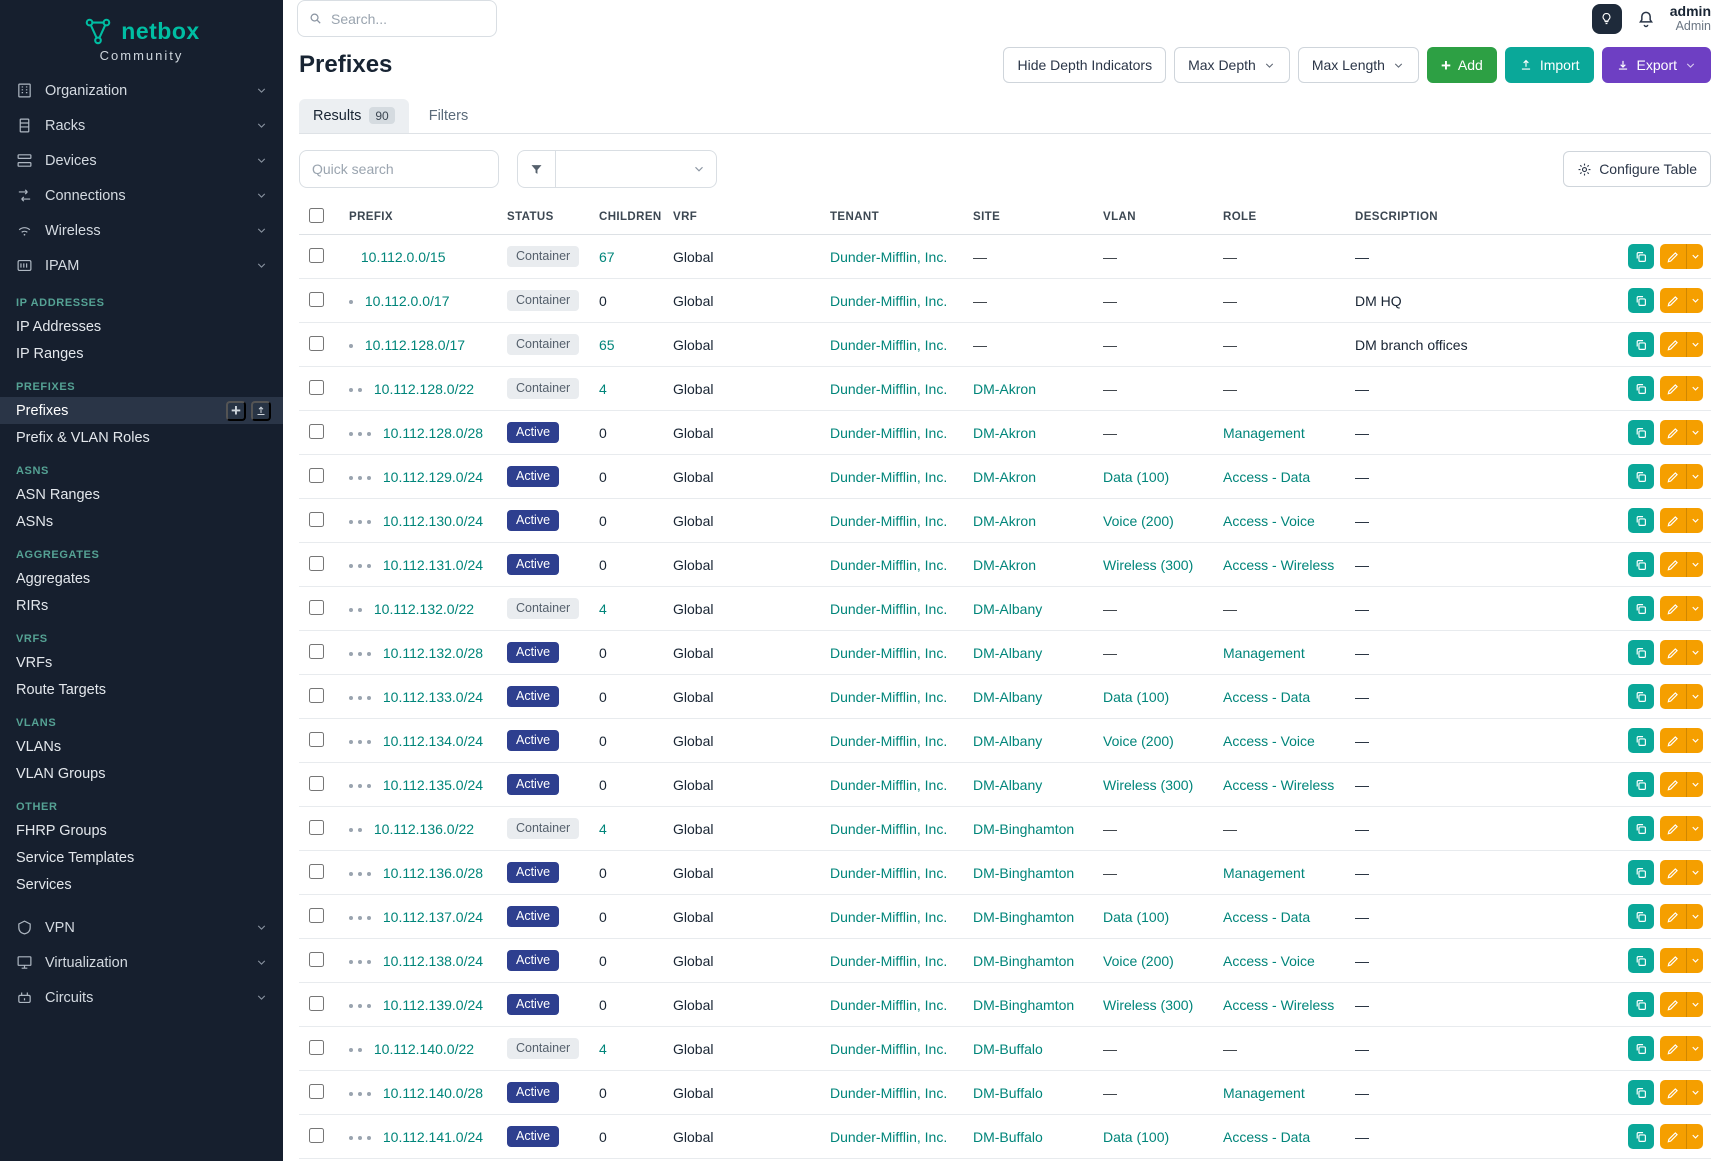  Describe the element at coordinates (433, 520) in the screenshot. I see `prefix-link: 10.112.130.0/24` at that location.